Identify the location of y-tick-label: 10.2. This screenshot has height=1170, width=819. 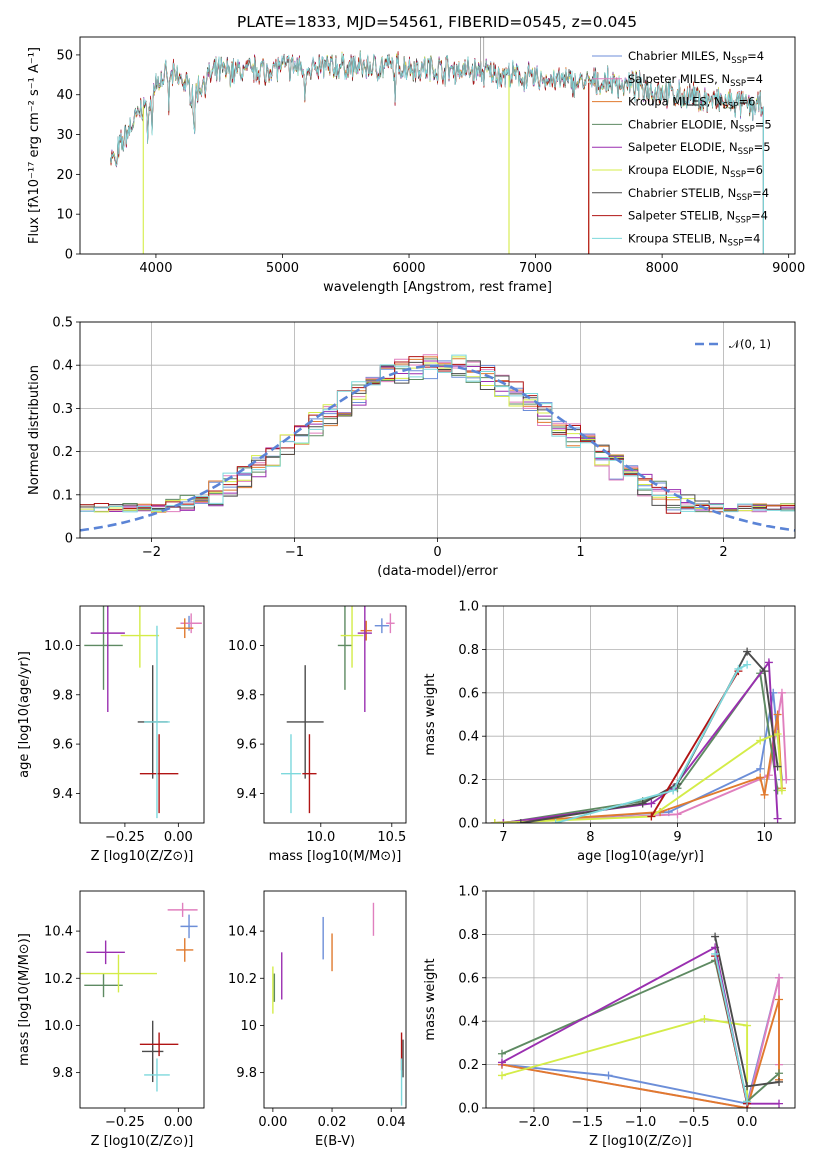
(242, 979).